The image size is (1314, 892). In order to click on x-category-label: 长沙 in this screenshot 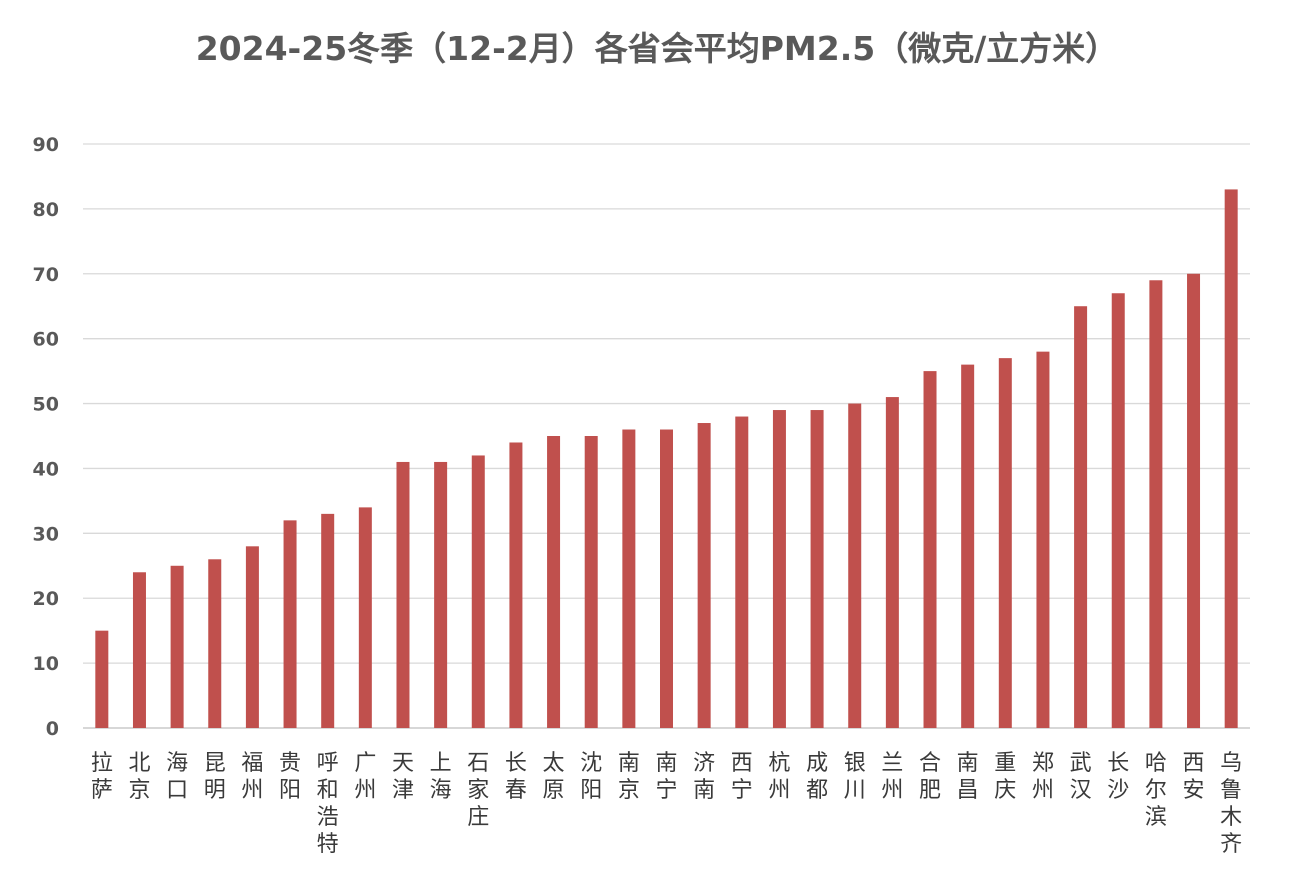, I will do `click(1118, 777)`.